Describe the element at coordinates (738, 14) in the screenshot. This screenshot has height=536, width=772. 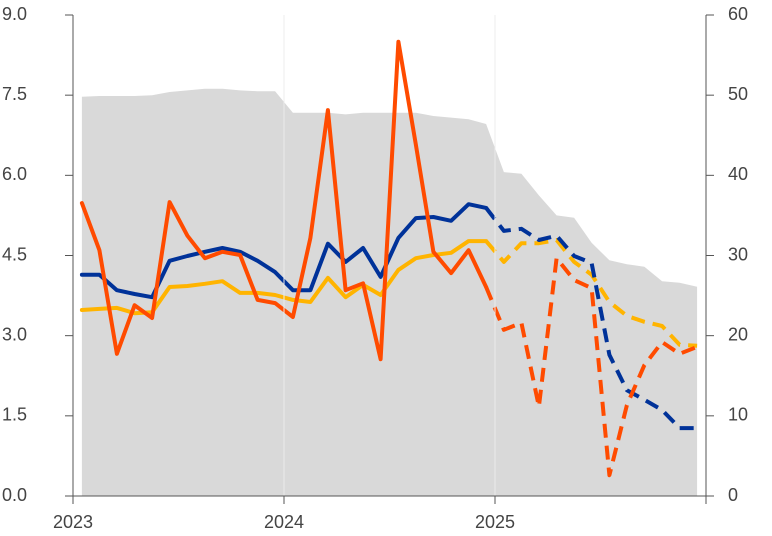
I see `y2-tick-label: 60` at that location.